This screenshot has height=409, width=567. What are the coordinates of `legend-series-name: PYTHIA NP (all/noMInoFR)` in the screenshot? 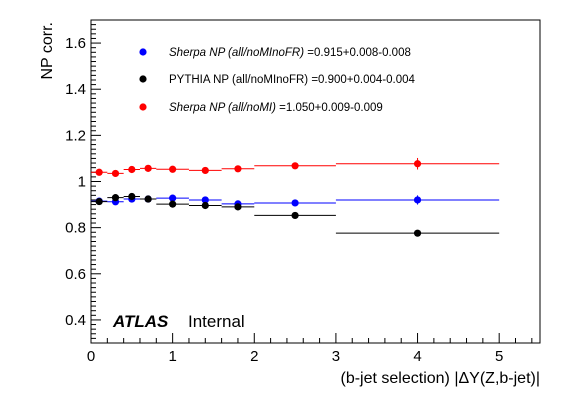 It's located at (240, 80).